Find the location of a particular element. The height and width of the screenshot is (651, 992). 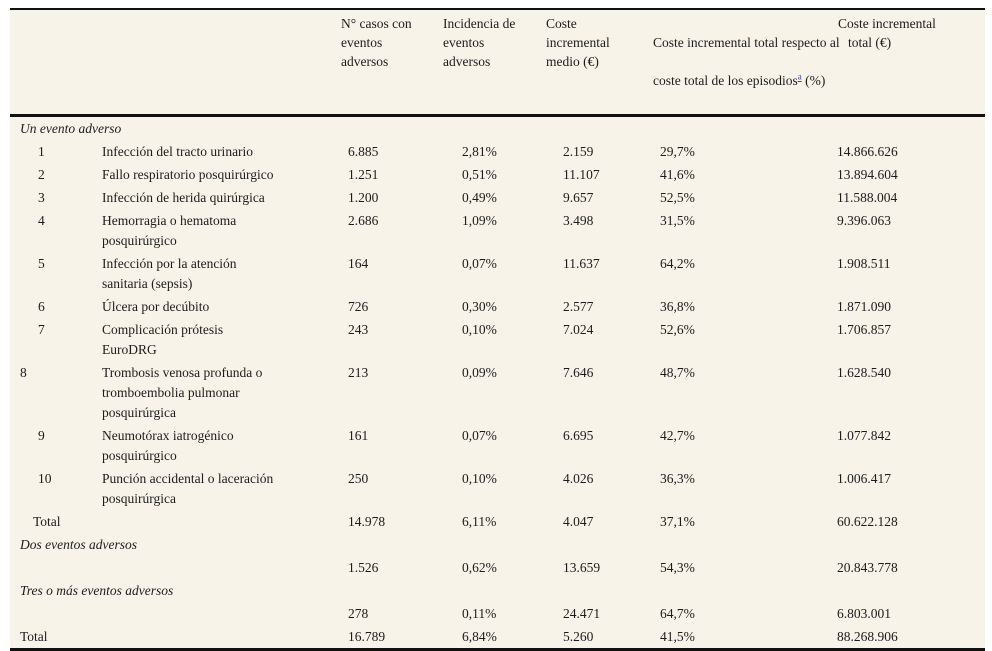

cell-coste-medio: 24.471 is located at coordinates (582, 613).